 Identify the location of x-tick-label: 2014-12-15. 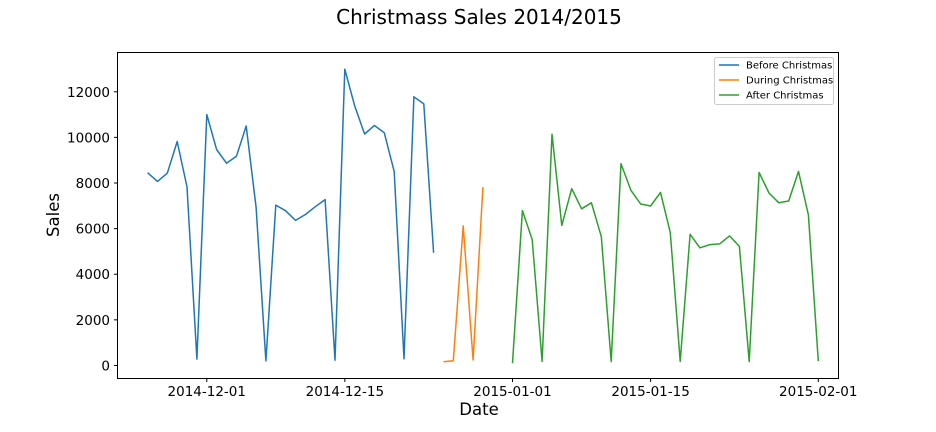
(345, 392).